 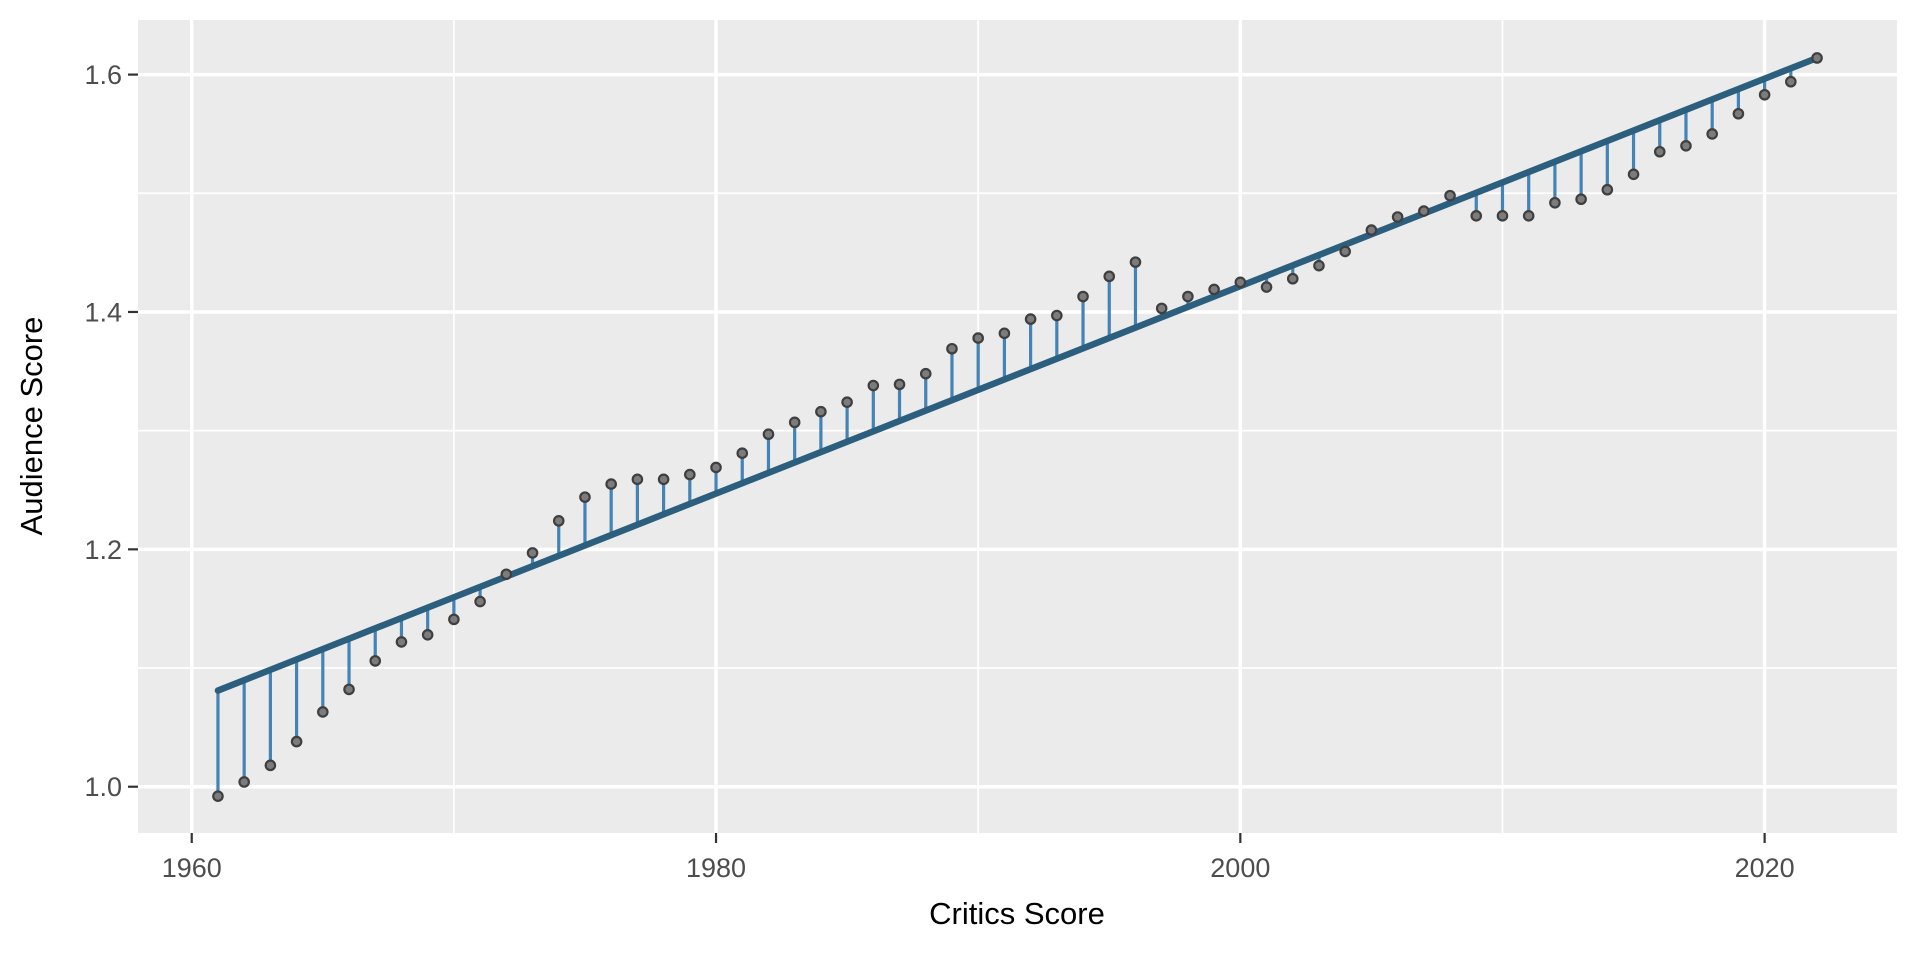 I want to click on y-tick-label: 1.6, so click(x=103, y=75).